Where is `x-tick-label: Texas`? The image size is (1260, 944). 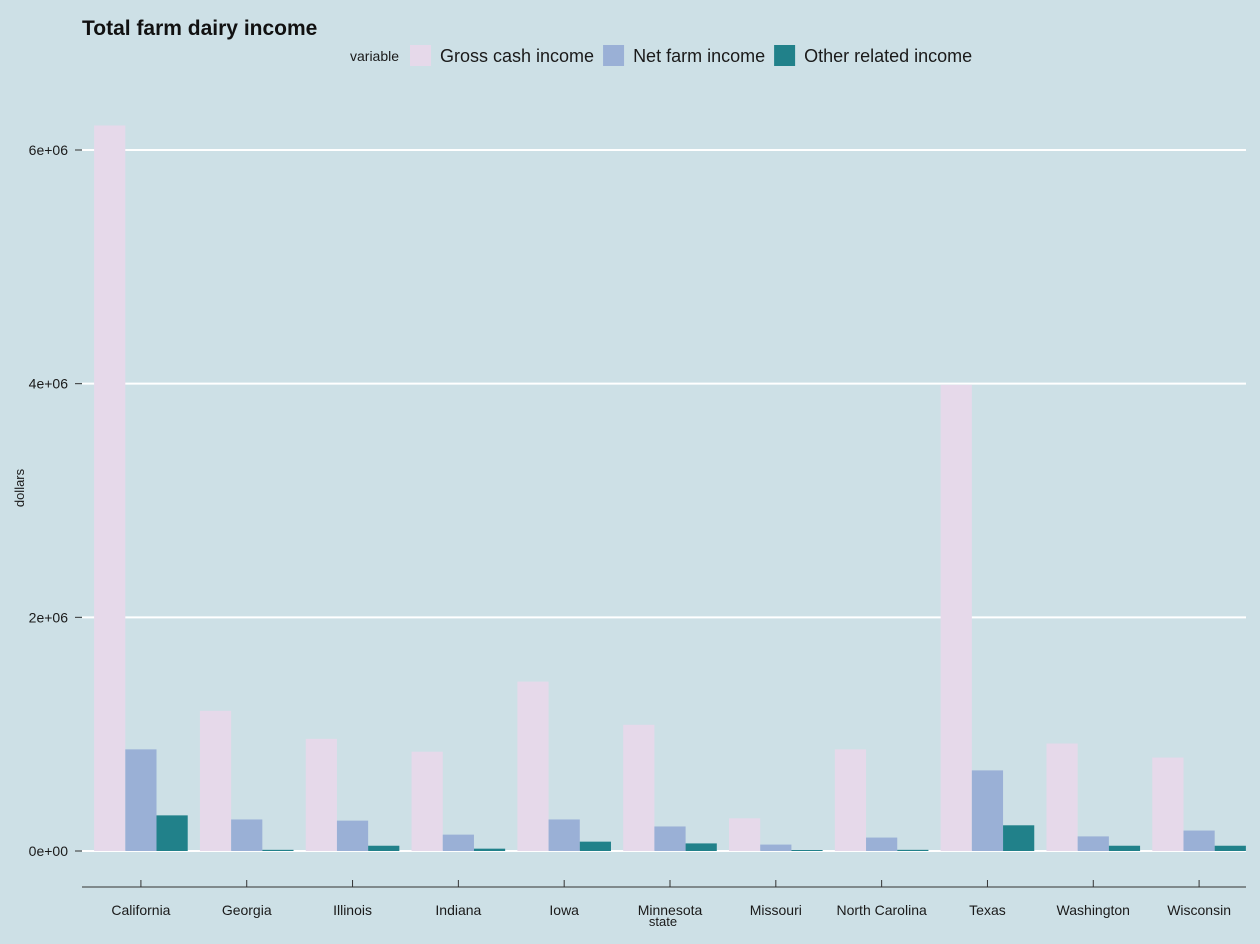
x-tick-label: Texas is located at coordinates (987, 910).